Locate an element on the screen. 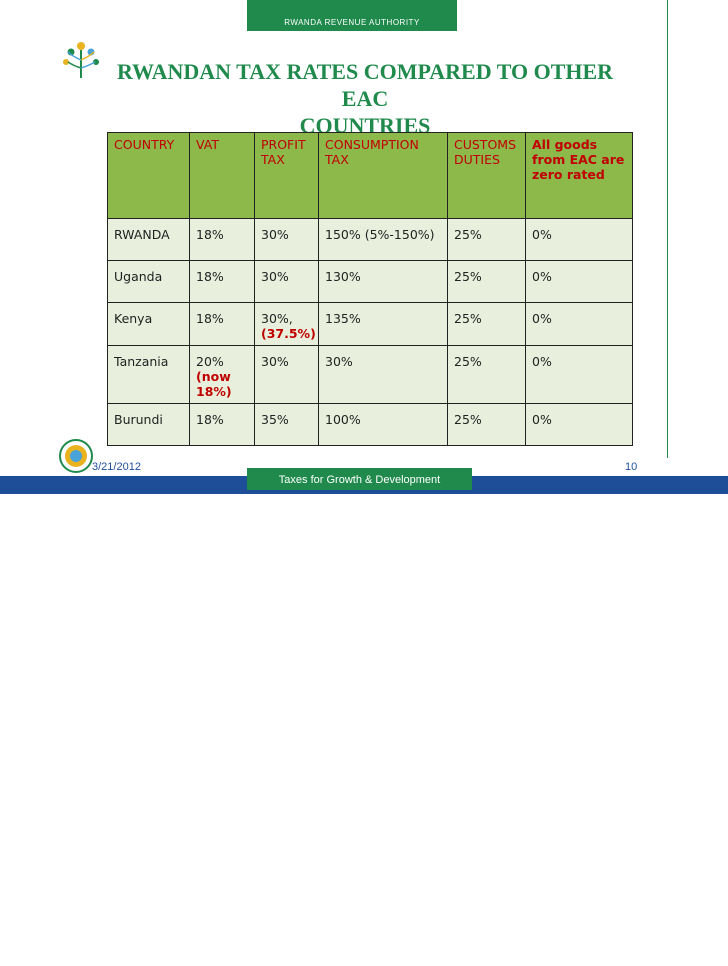 This screenshot has height=966, width=728. cell-consumption-tax: 100% is located at coordinates (383, 424).